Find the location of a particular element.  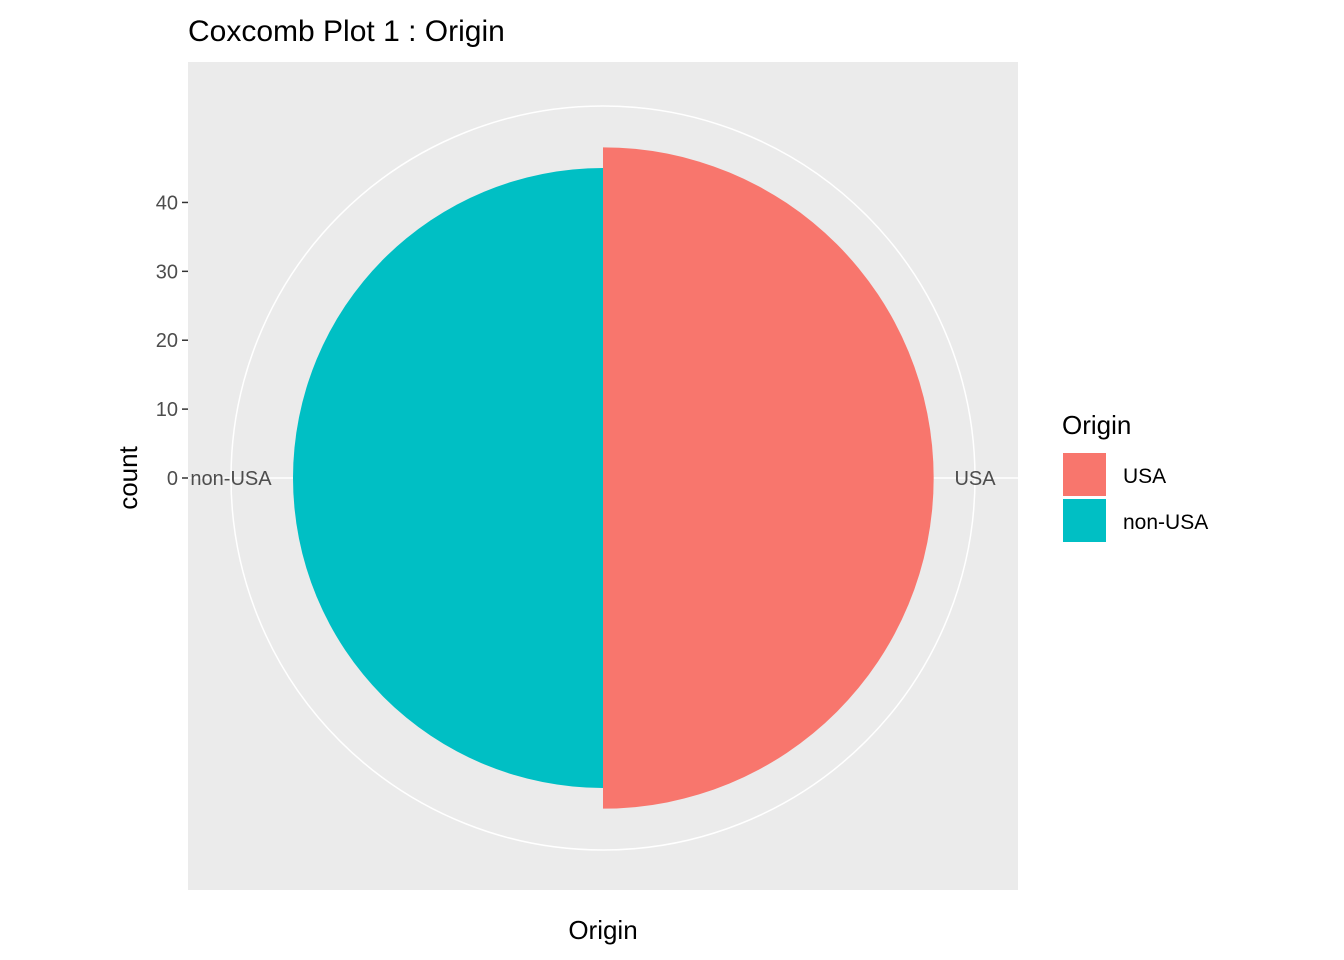

y-axis-title: count is located at coordinates (128, 477).